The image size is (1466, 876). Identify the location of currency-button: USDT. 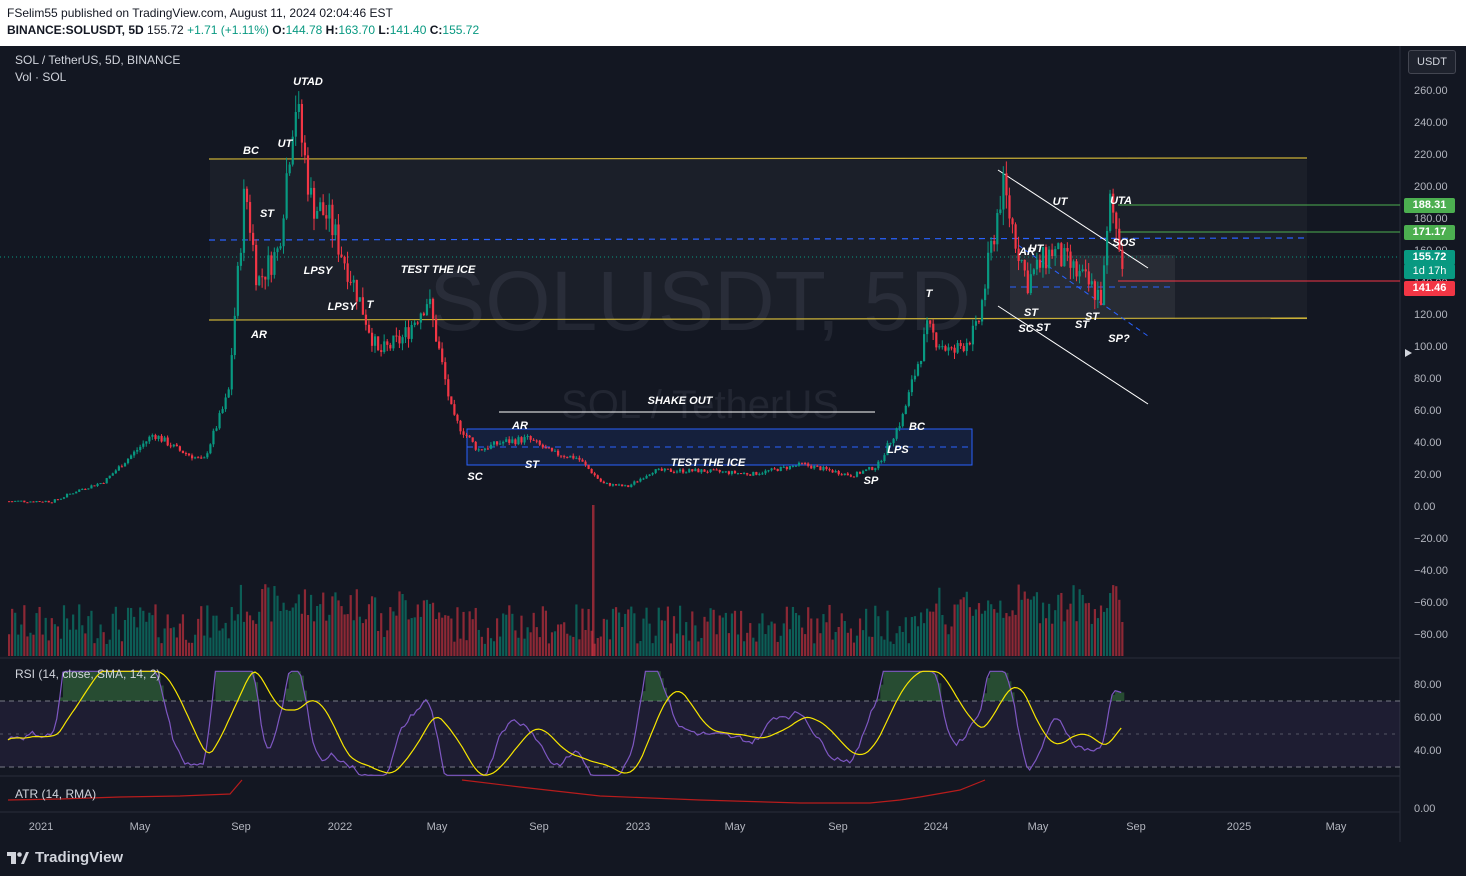
(1432, 62).